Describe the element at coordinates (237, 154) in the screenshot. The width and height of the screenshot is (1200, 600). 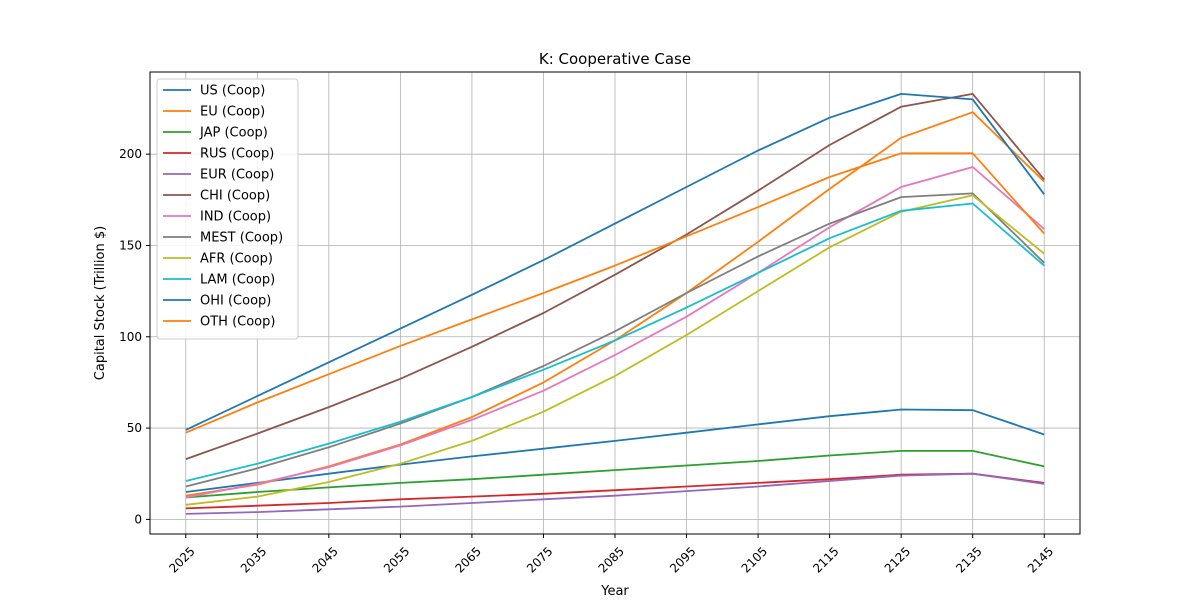
I see `legend-label: RUS (Coop)` at that location.